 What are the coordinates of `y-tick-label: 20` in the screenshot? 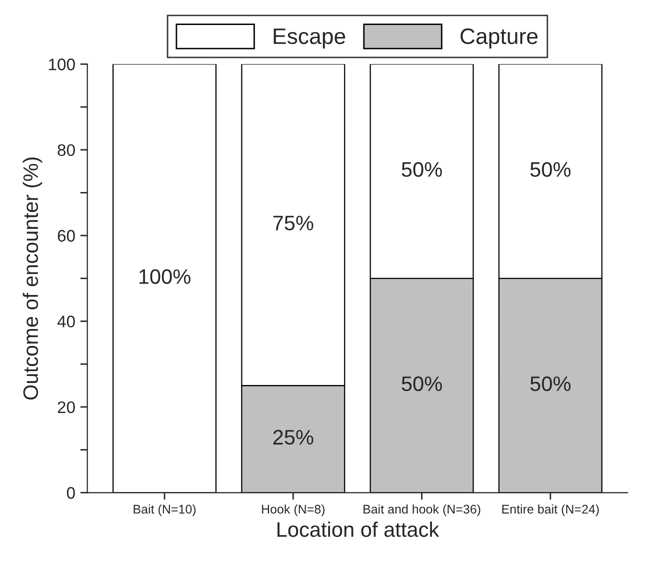 It's located at (66, 407).